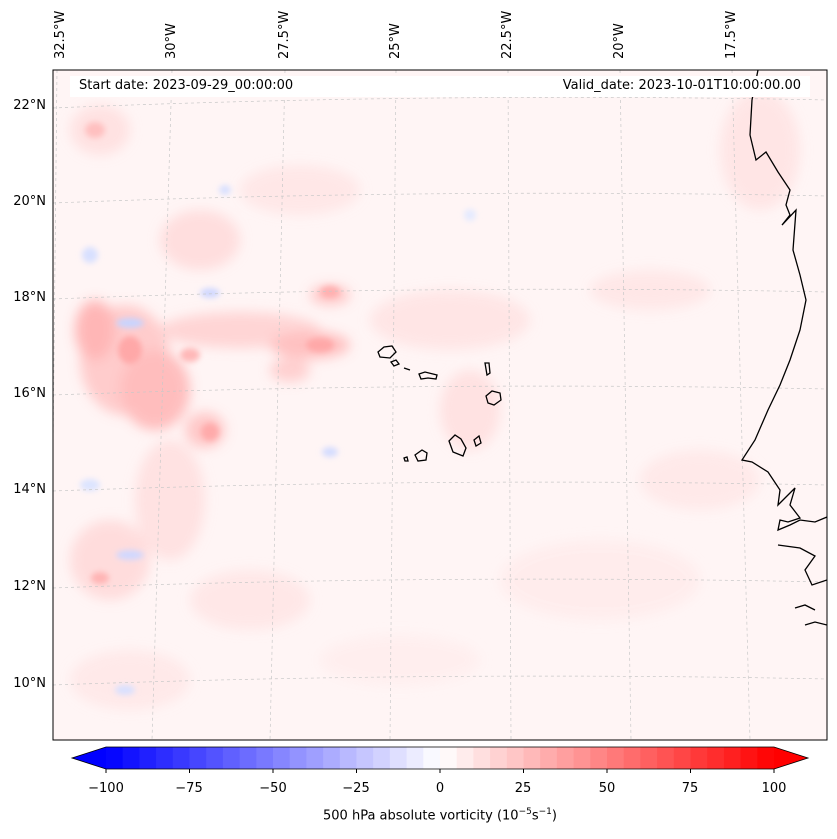 The width and height of the screenshot is (837, 839). Describe the element at coordinates (535, 816) in the screenshot. I see `colorbar-label-mid: s` at that location.